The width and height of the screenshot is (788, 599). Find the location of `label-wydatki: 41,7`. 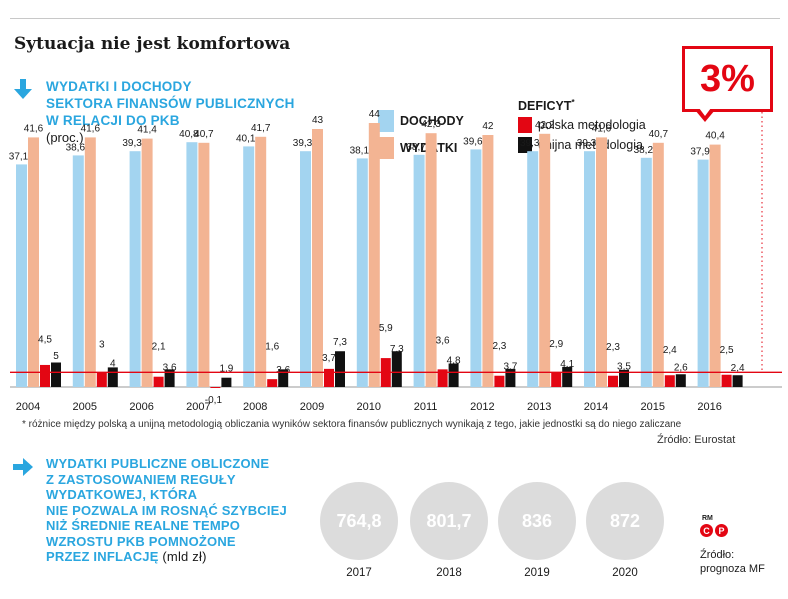

label-wydatki: 41,7 is located at coordinates (261, 128).